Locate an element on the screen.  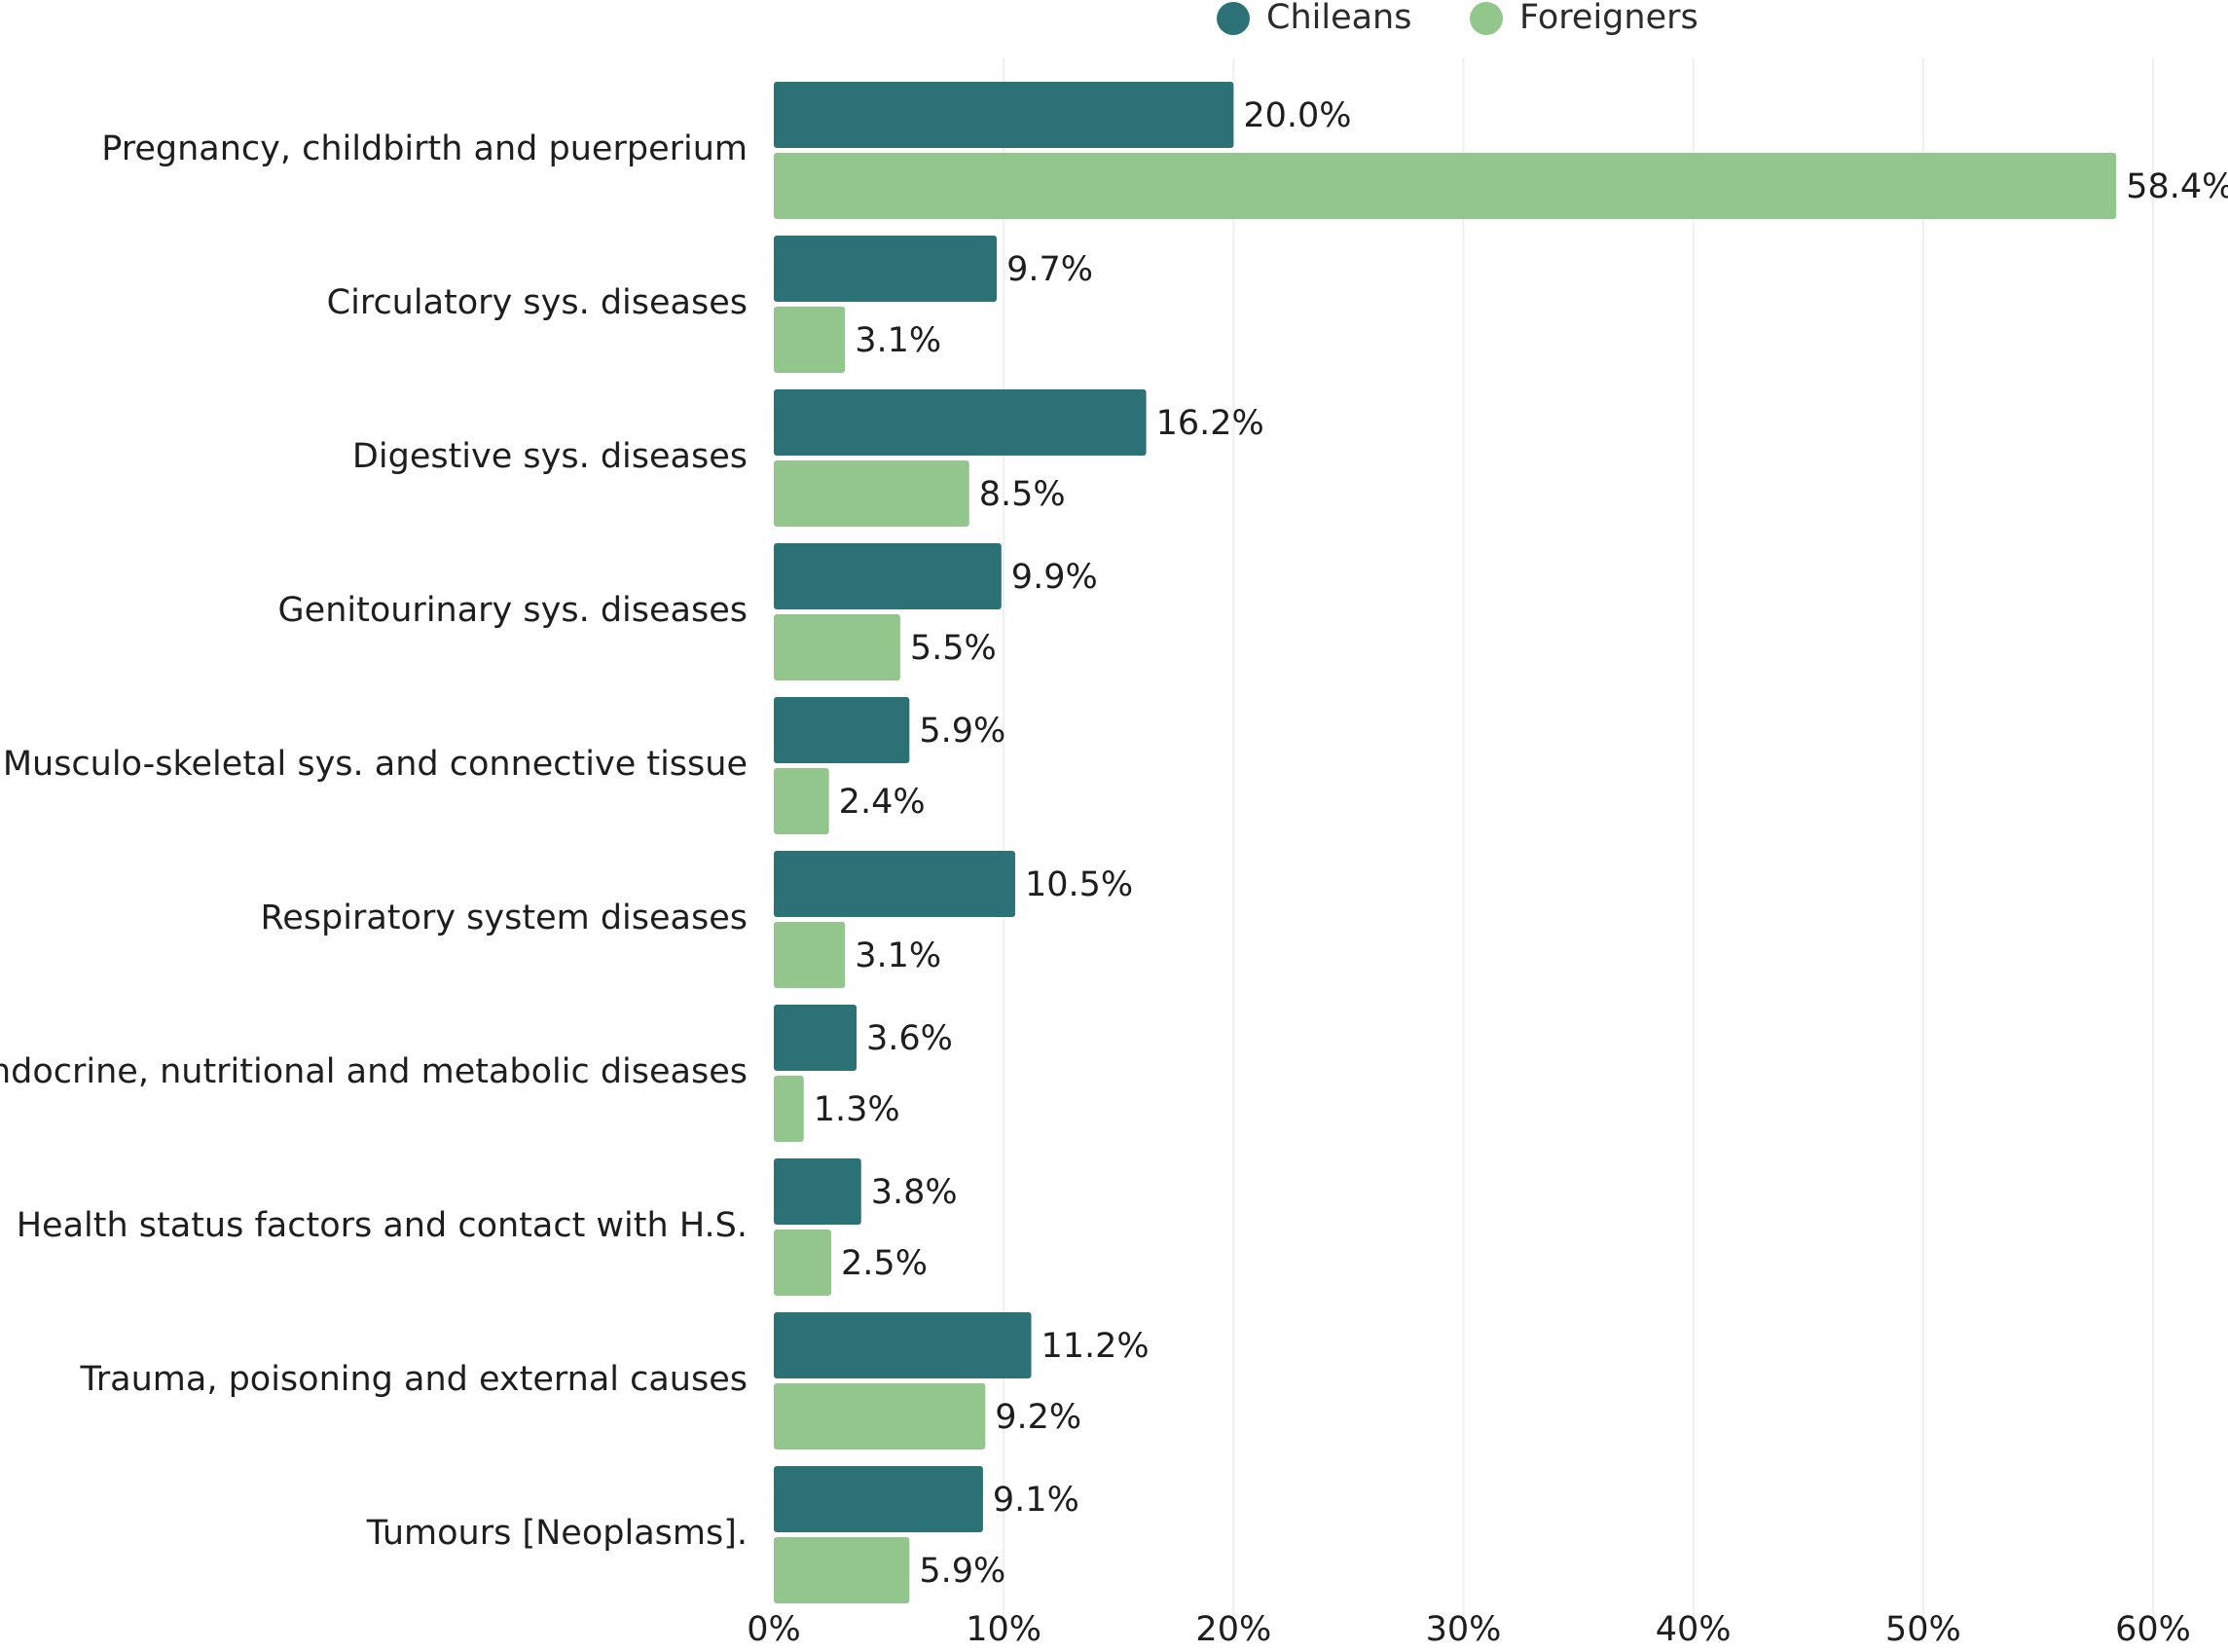
category-label: Trauma, poisoning and external causes is located at coordinates (414, 1379).